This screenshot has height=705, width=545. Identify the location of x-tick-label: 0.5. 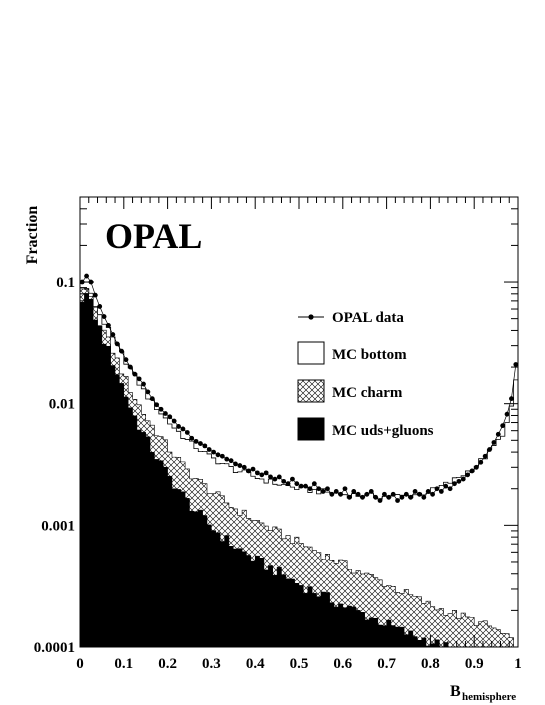
(299, 664).